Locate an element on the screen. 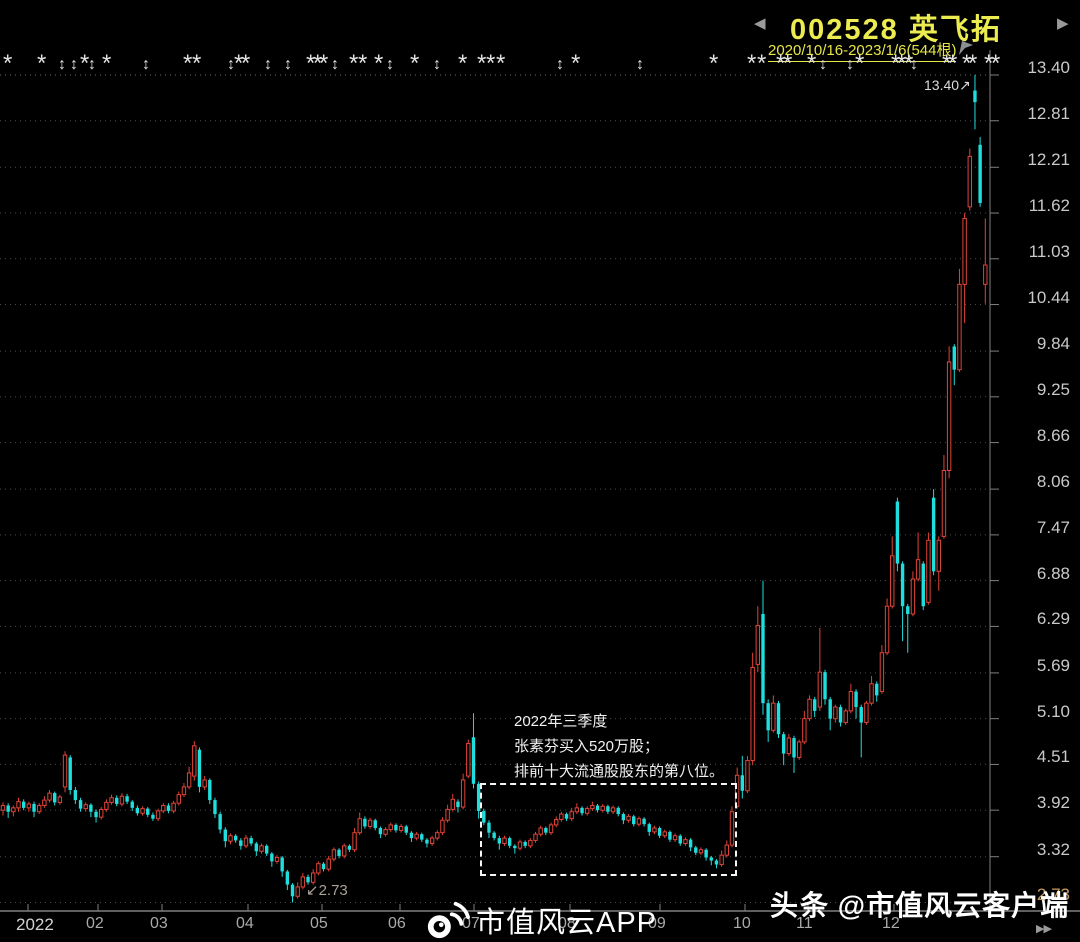  date-range-label: 2020/10/16-2023/1/6(544根) is located at coordinates (862, 50).